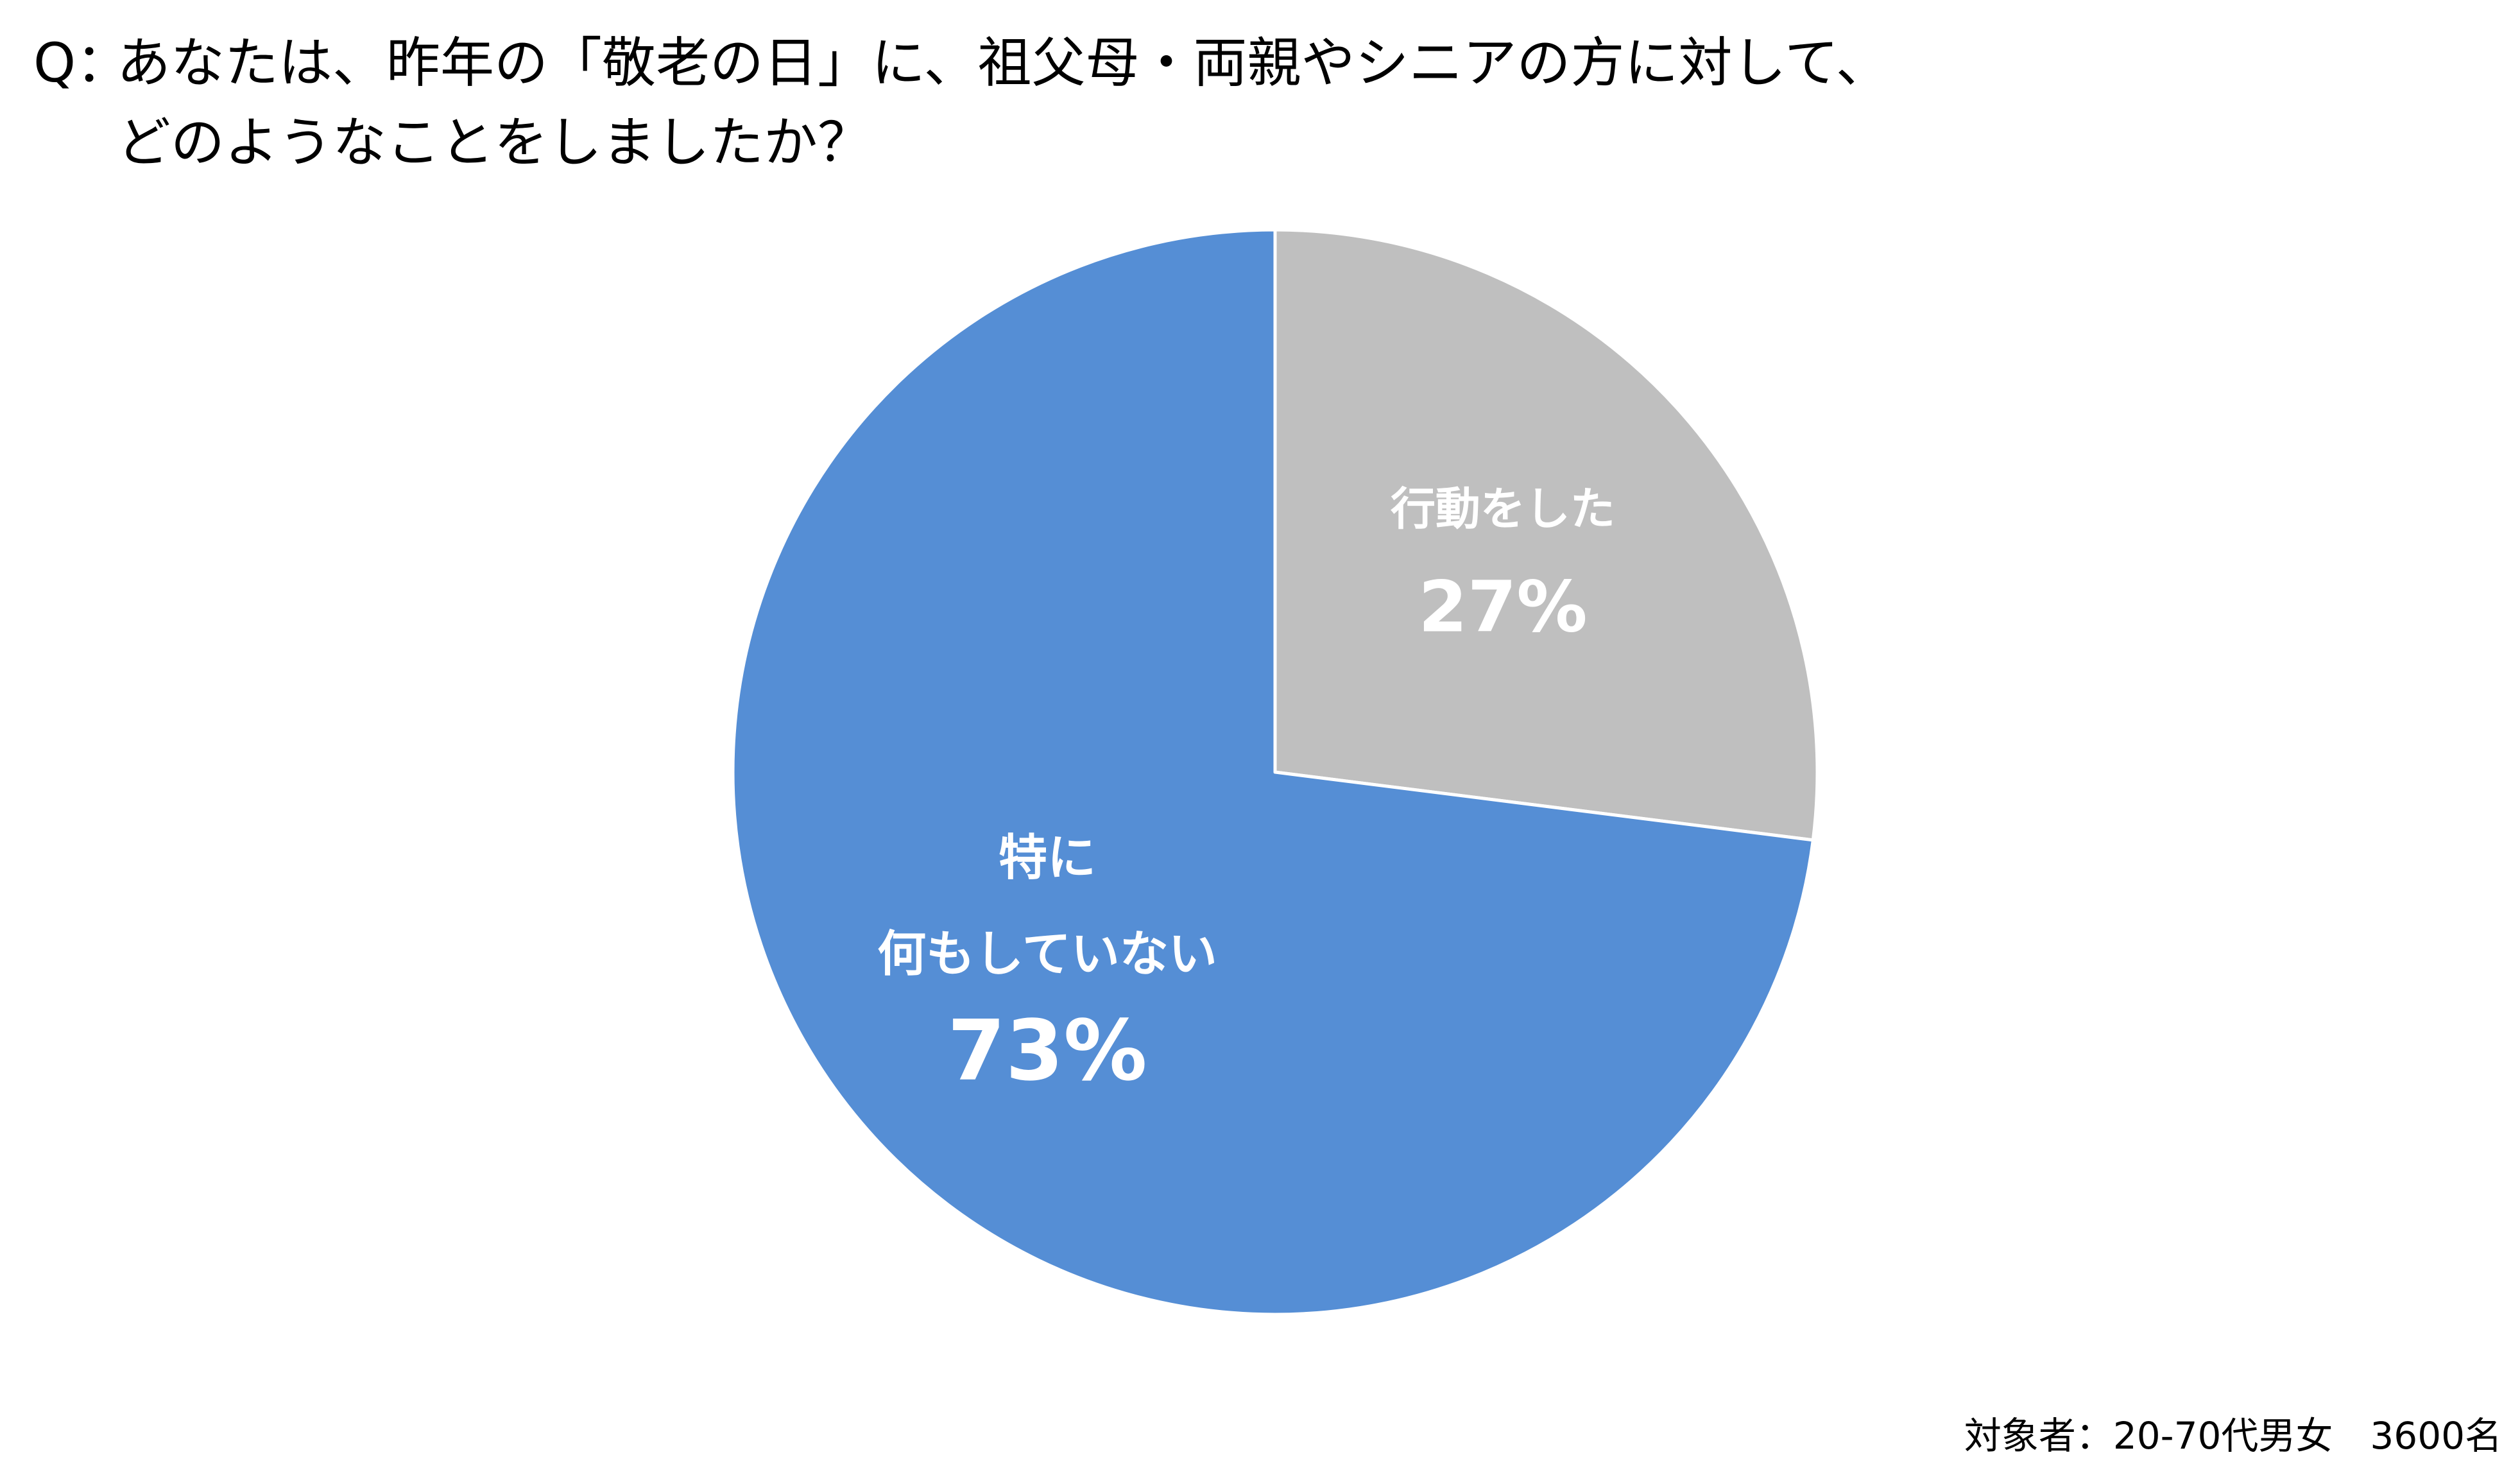 The width and height of the screenshot is (2520, 1473). What do you see at coordinates (1503, 509) in the screenshot?
I see `slice-category-label: 行動をした` at bounding box center [1503, 509].